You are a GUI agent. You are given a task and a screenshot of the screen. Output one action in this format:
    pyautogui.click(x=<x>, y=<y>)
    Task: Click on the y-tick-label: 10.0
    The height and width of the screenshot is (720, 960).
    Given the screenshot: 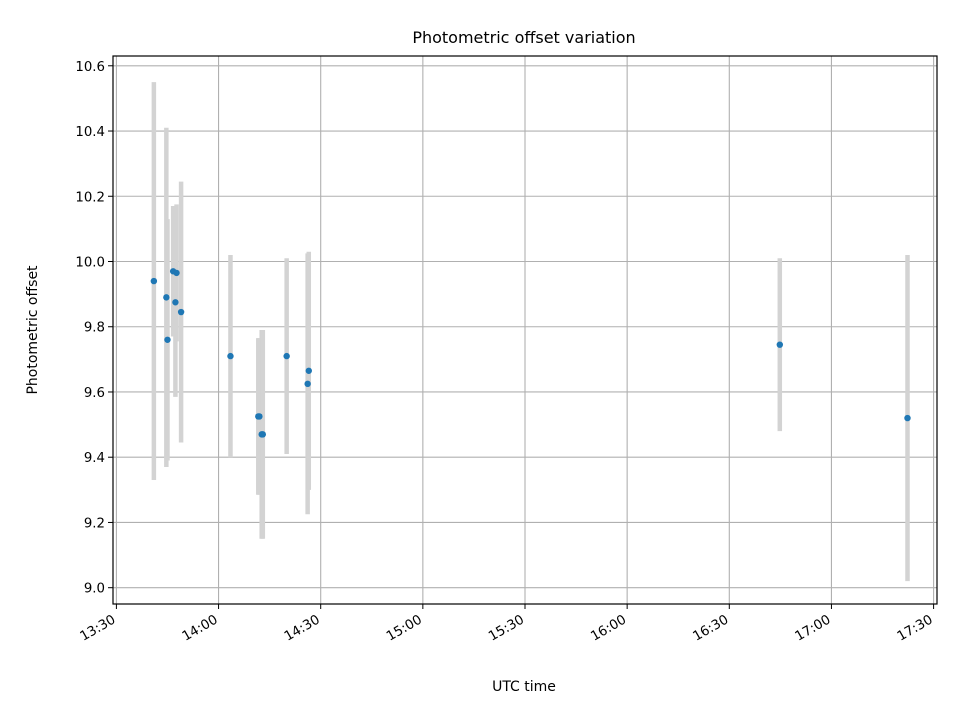 What is the action you would take?
    pyautogui.click(x=90, y=263)
    